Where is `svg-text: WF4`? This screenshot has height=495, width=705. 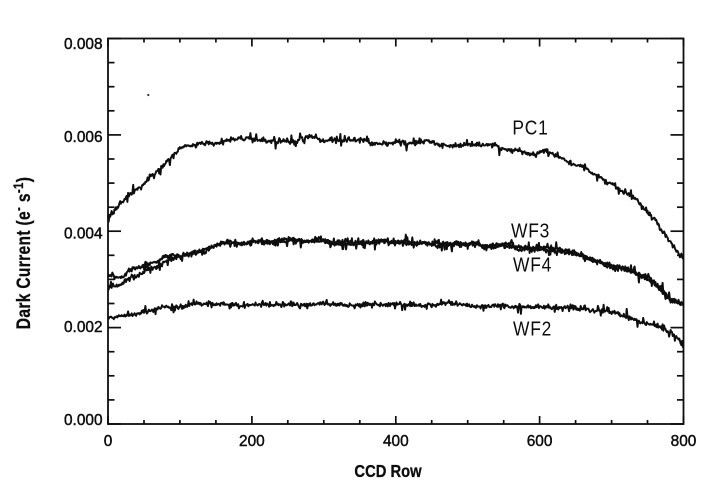
svg-text: WF4 is located at coordinates (532, 265).